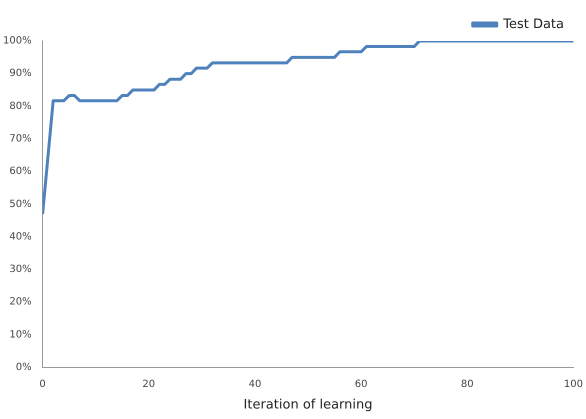  I want to click on y-tick-label: 60%, so click(20, 172).